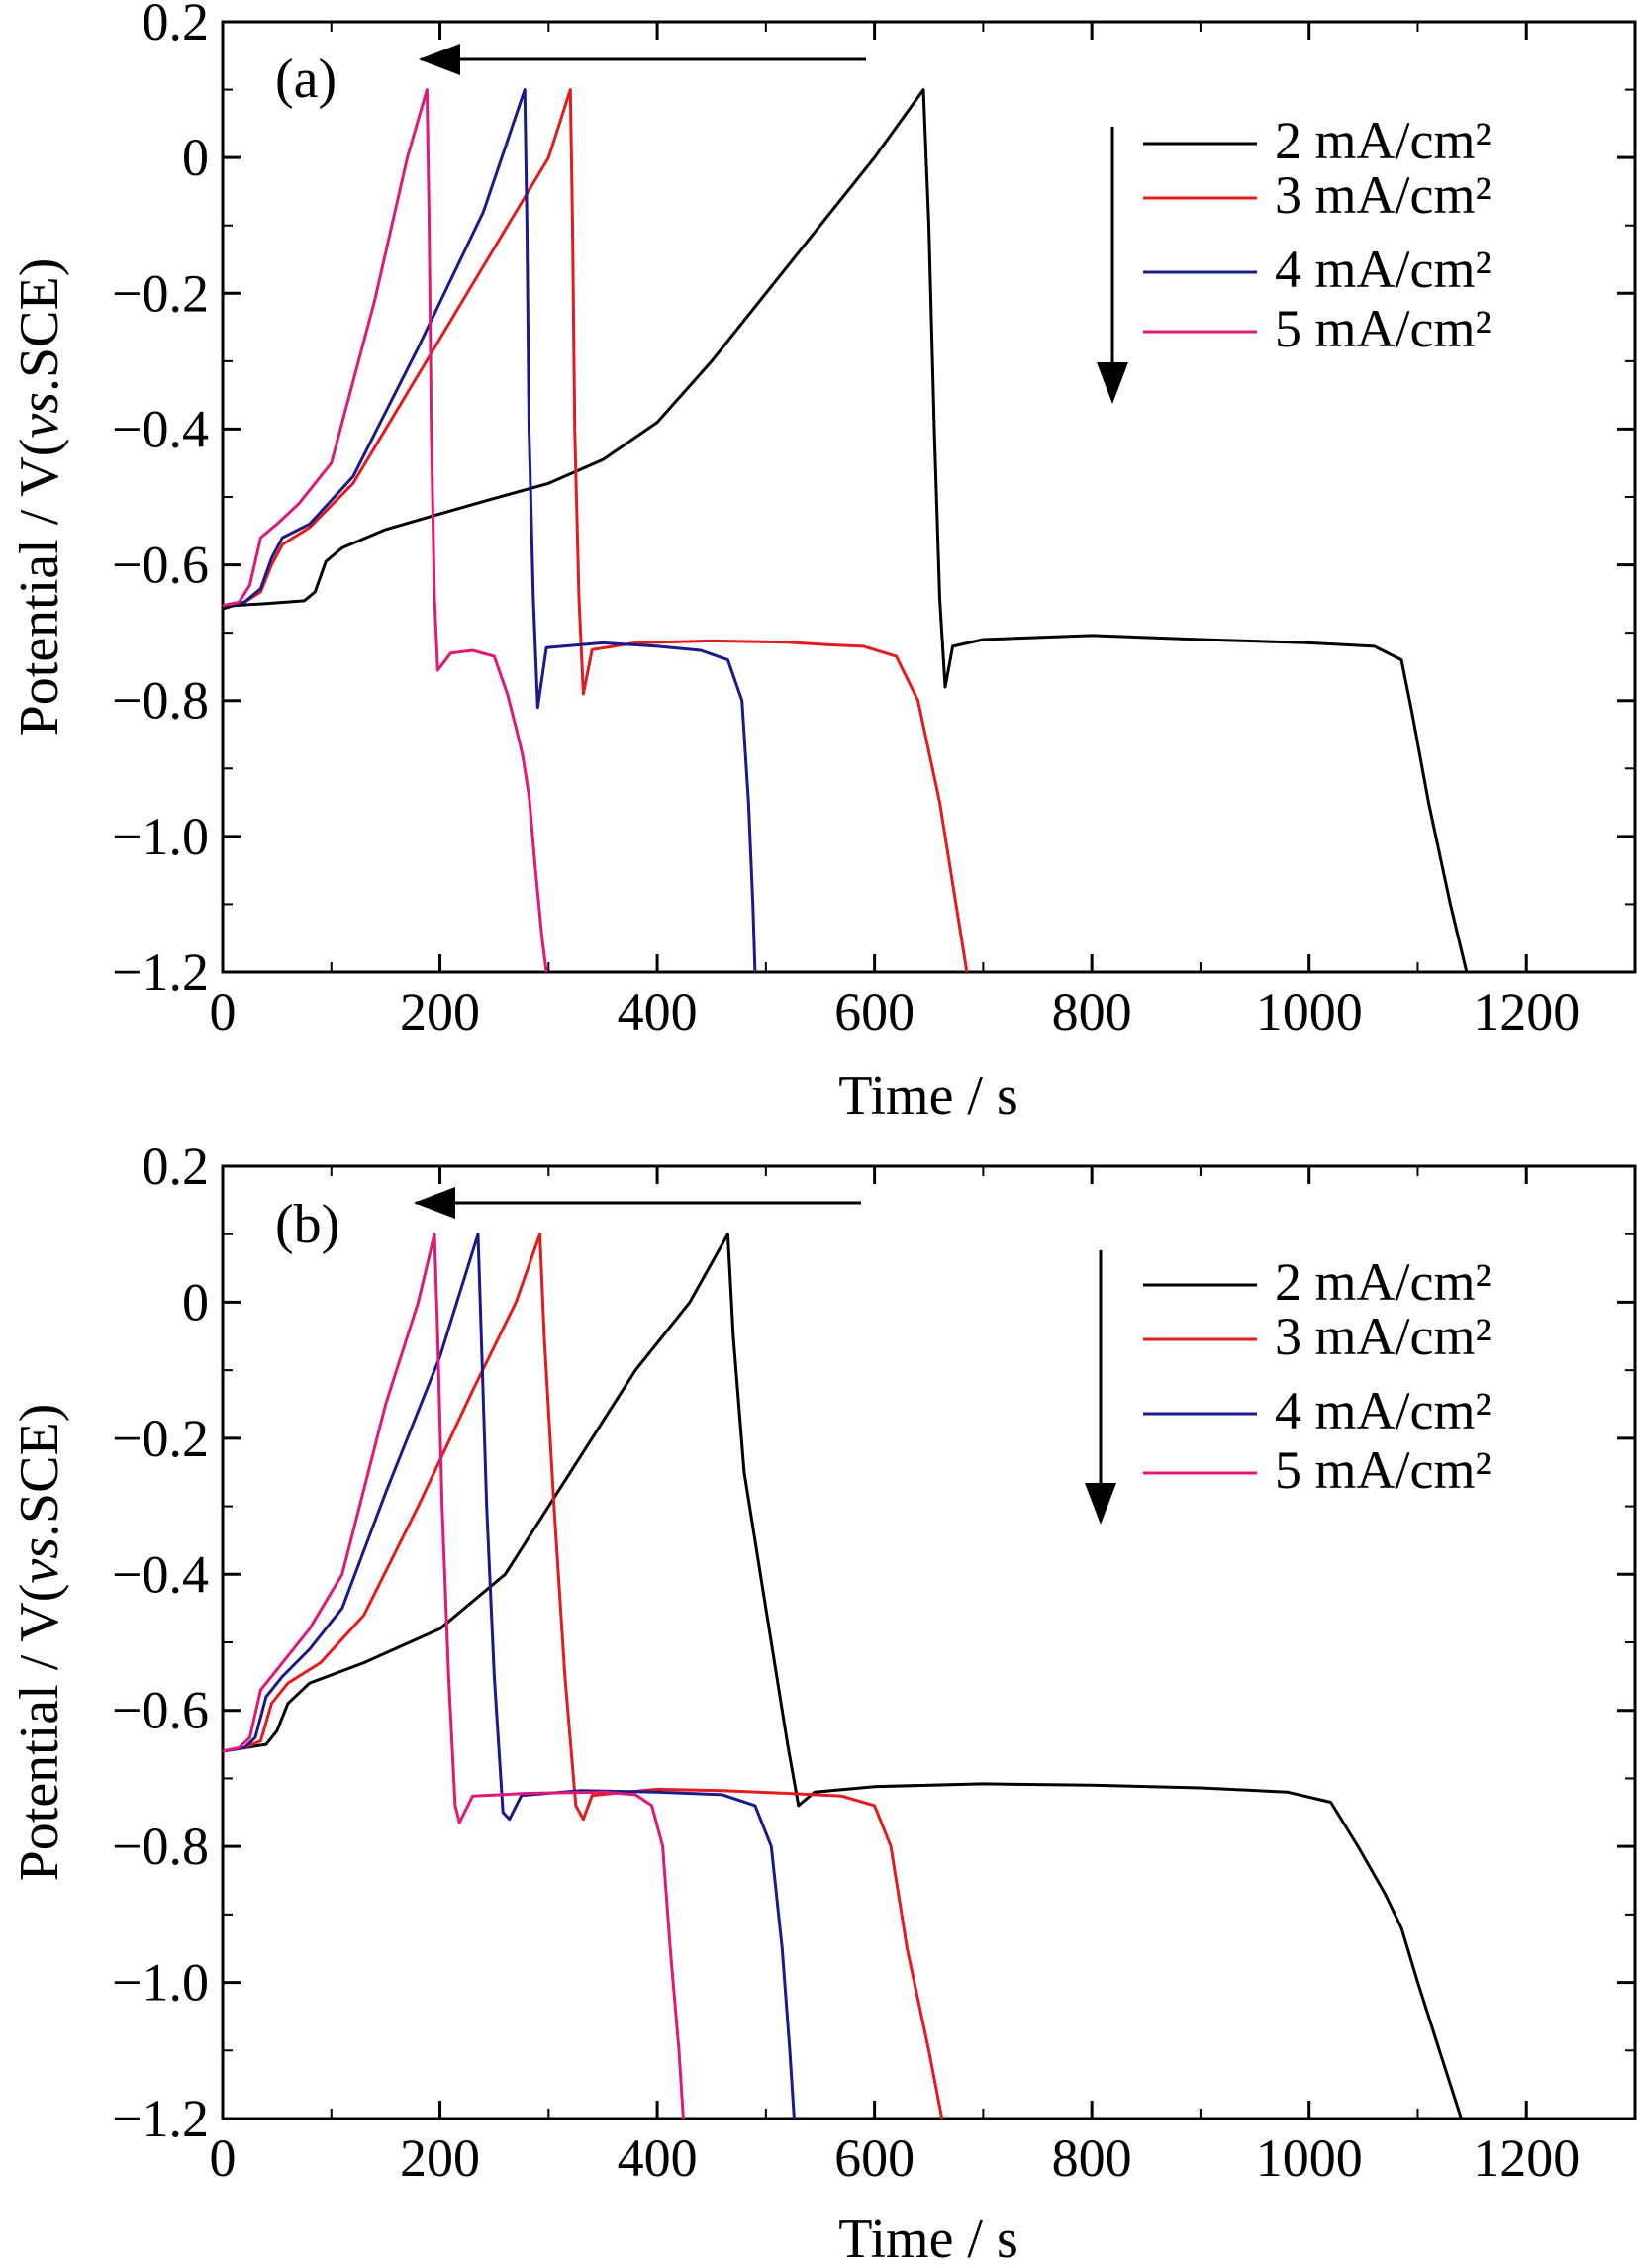 The image size is (1637, 2268). What do you see at coordinates (306, 79) in the screenshot?
I see `panel-label: (a)` at bounding box center [306, 79].